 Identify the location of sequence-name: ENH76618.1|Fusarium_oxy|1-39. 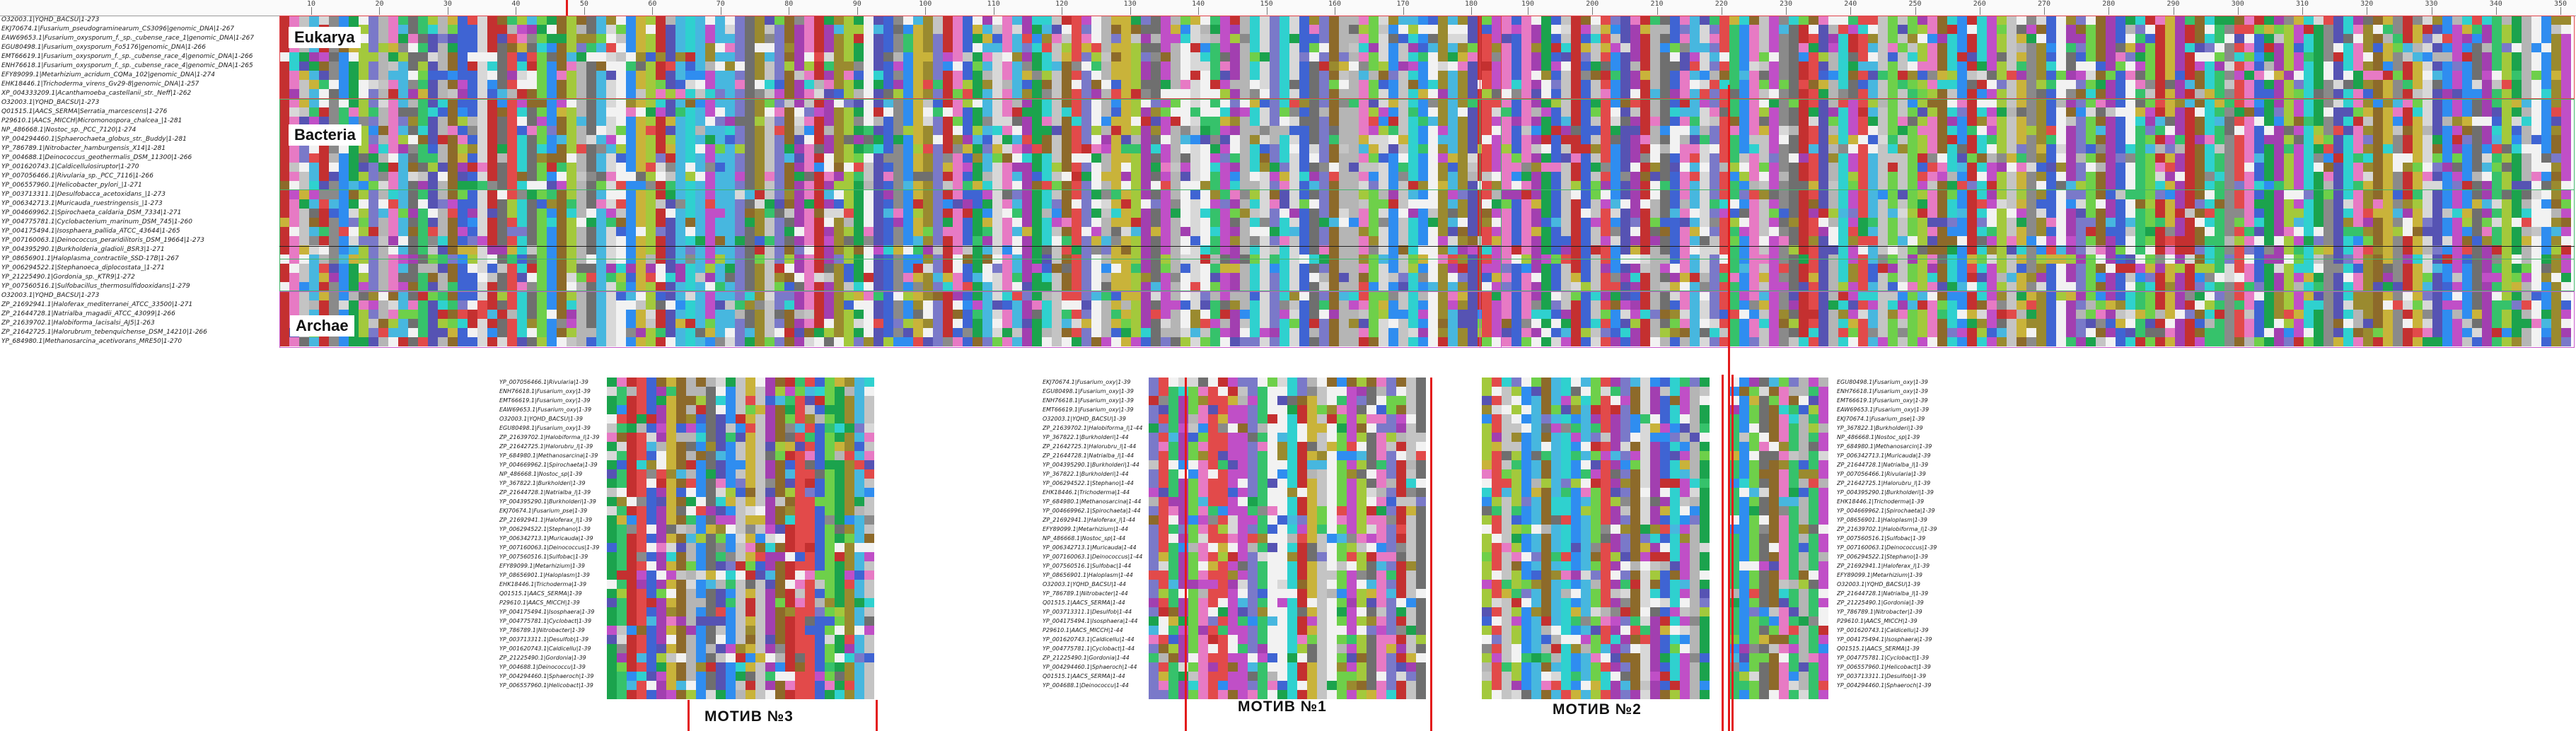
(1088, 400).